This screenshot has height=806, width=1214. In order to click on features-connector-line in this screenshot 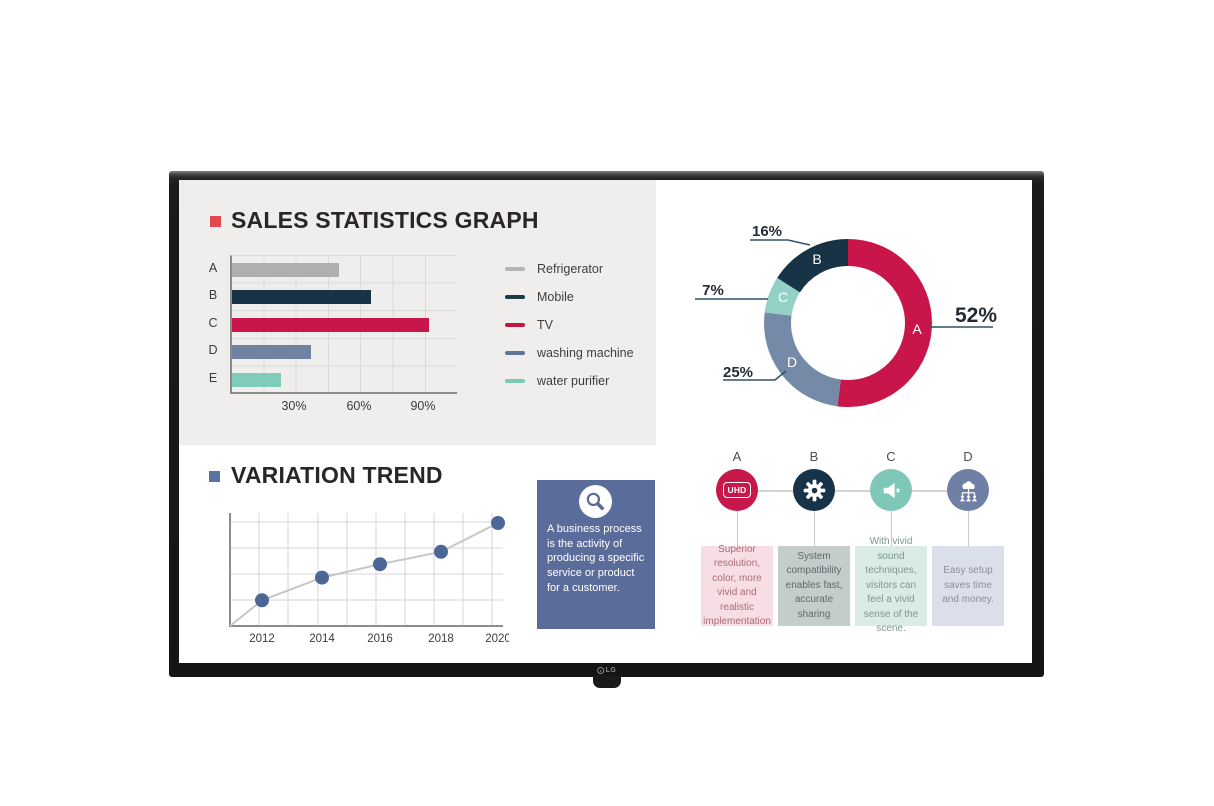, I will do `click(853, 491)`.